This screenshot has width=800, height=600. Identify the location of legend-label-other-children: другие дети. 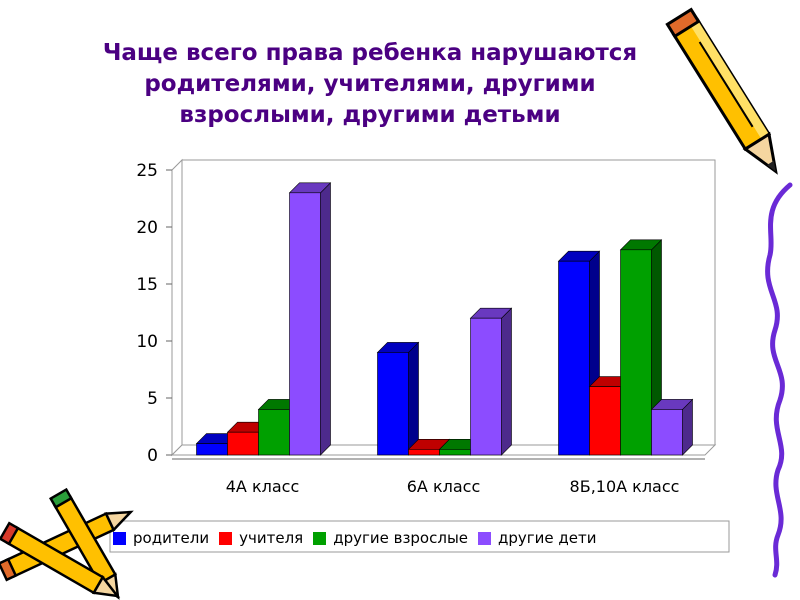
(547, 538).